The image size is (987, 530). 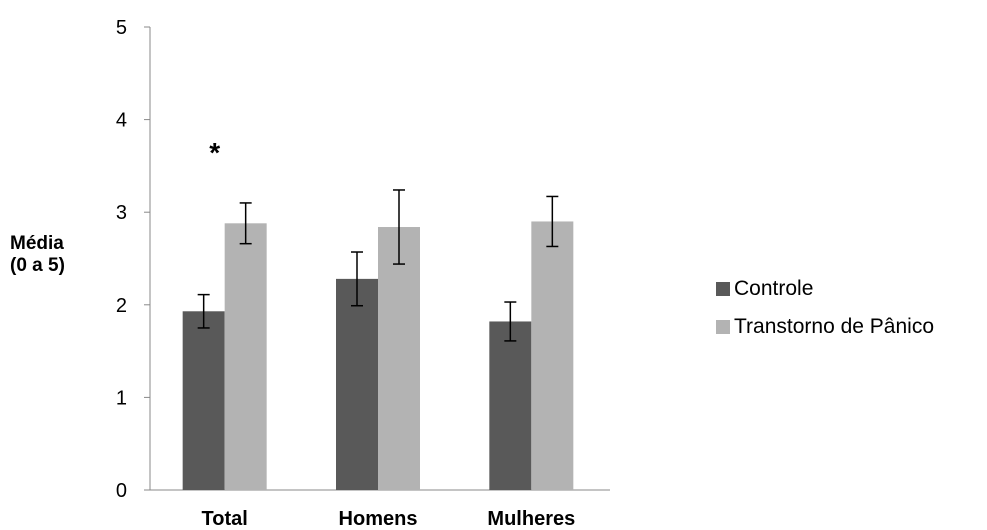 I want to click on error-bars, so click(x=378, y=265).